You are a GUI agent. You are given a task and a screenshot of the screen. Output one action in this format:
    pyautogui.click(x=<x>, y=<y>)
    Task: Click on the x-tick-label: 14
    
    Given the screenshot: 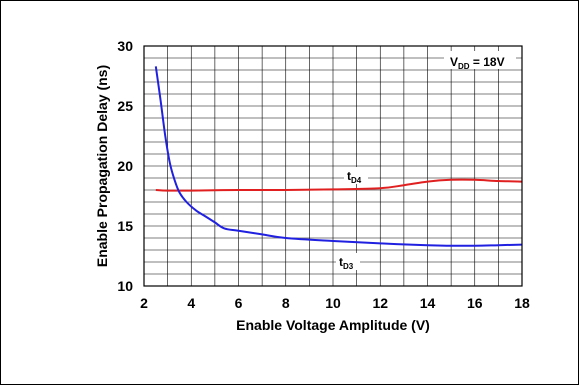 What is the action you would take?
    pyautogui.click(x=428, y=303)
    